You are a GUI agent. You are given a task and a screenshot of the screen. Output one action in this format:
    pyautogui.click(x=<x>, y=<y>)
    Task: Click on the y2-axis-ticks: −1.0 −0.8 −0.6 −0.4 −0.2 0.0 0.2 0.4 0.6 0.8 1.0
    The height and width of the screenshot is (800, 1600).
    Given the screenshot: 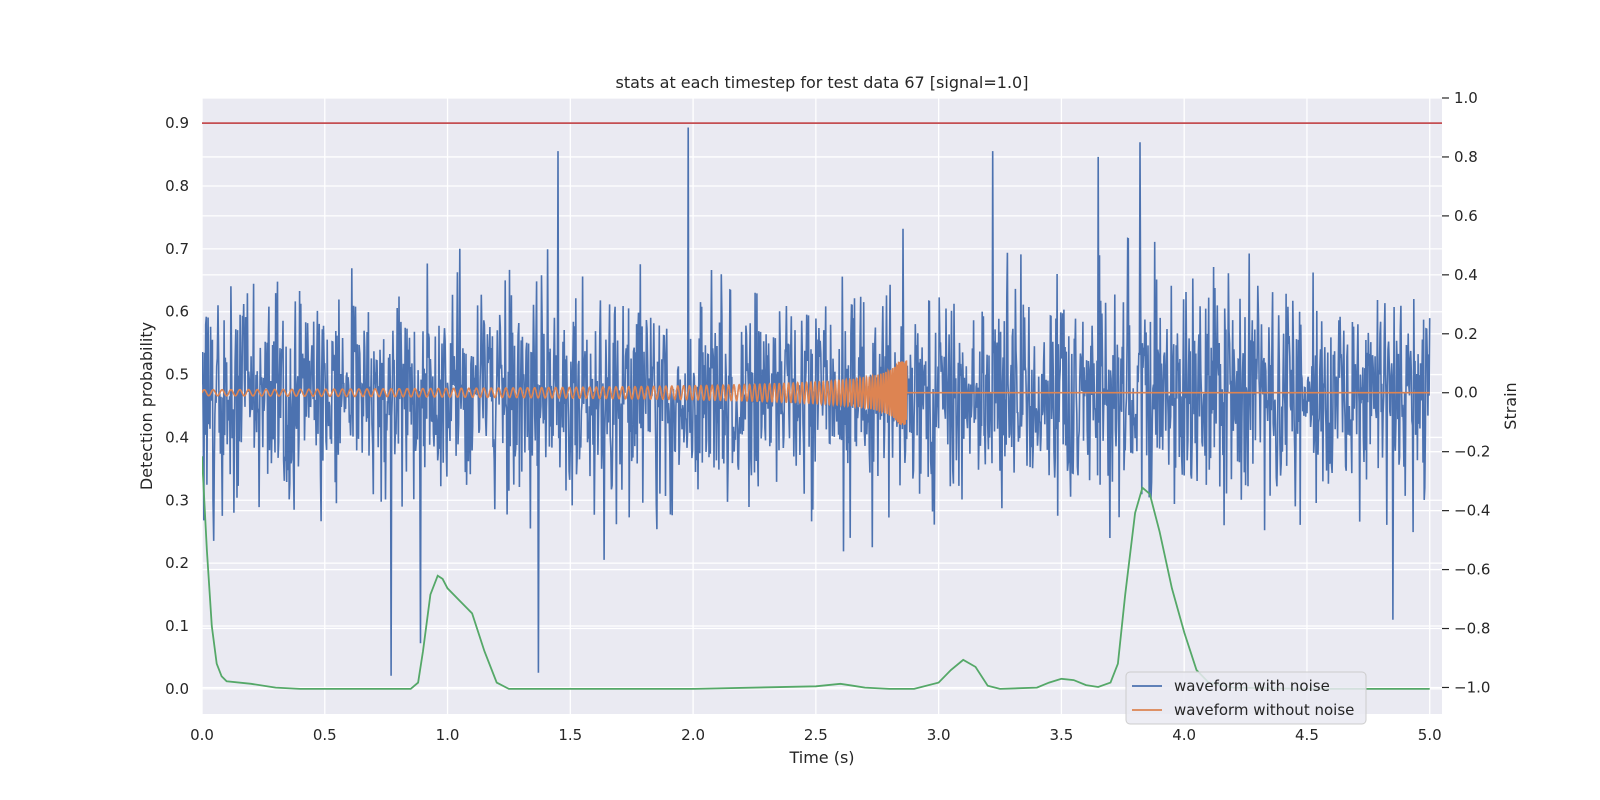 What is the action you would take?
    pyautogui.click(x=1466, y=392)
    